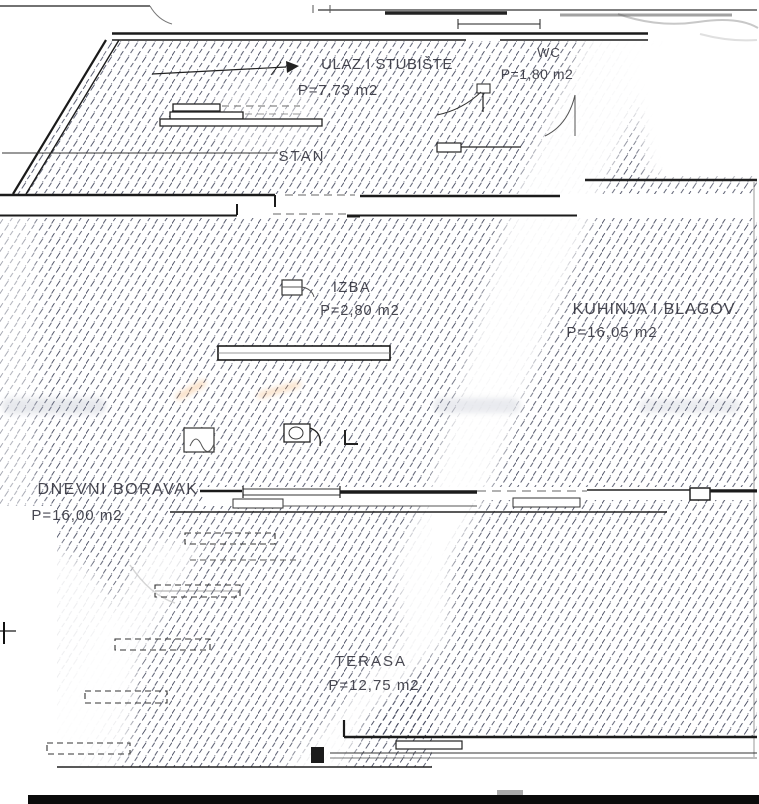 The image size is (759, 804). Describe the element at coordinates (72, 117) in the screenshot. I see `wall-left-slanted-inner` at that location.